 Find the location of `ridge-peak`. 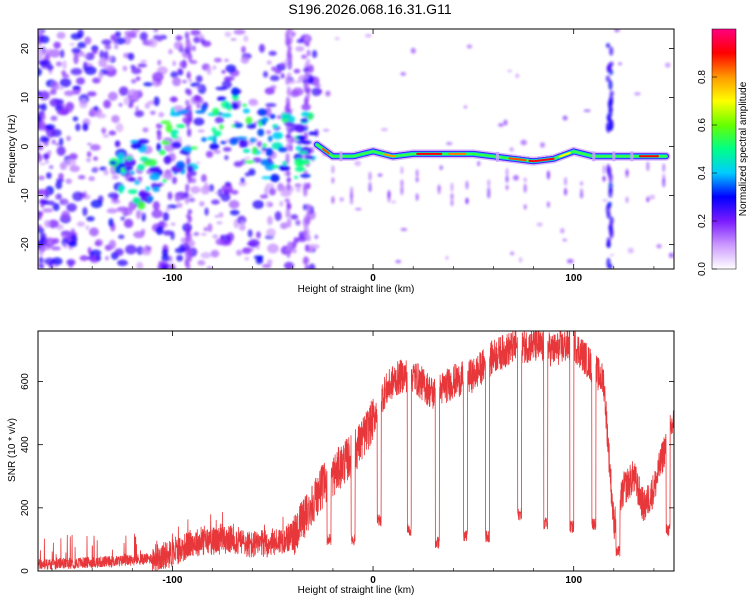

ridge-peak is located at coordinates (564, 154).